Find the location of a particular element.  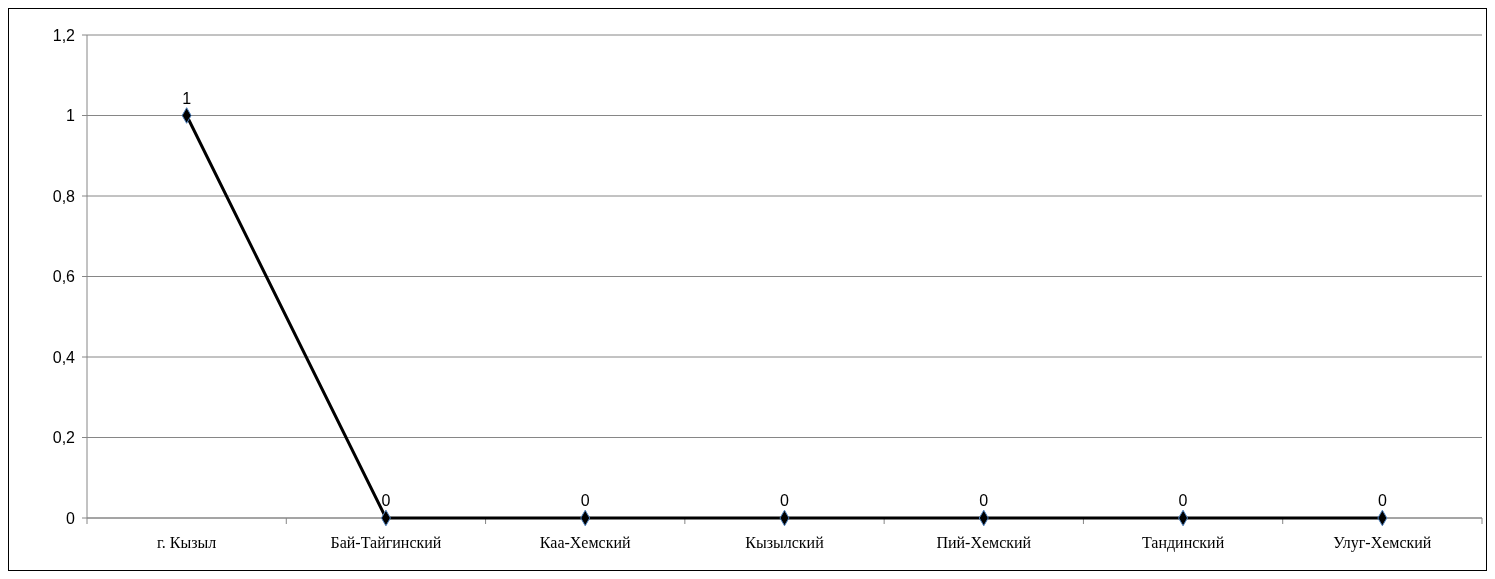

x-tick-label: Кызылский is located at coordinates (785, 542).